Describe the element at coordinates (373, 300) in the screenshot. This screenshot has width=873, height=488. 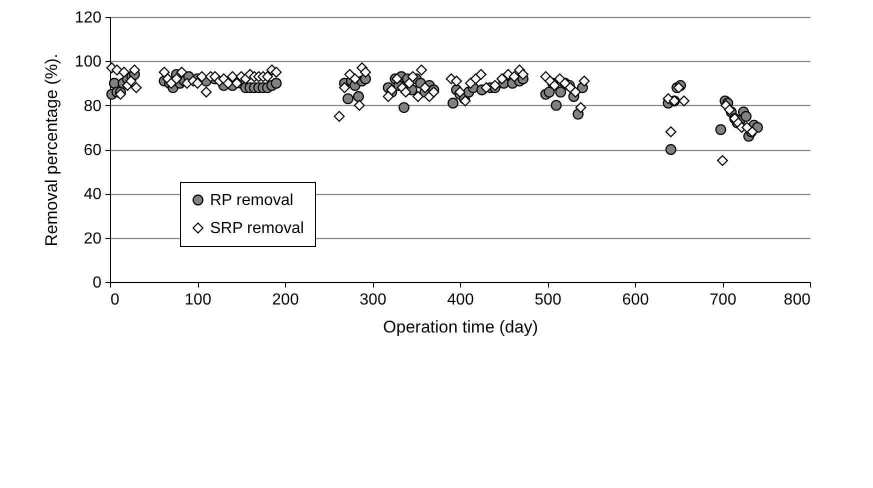
I see `x-tick-label: 300` at that location.